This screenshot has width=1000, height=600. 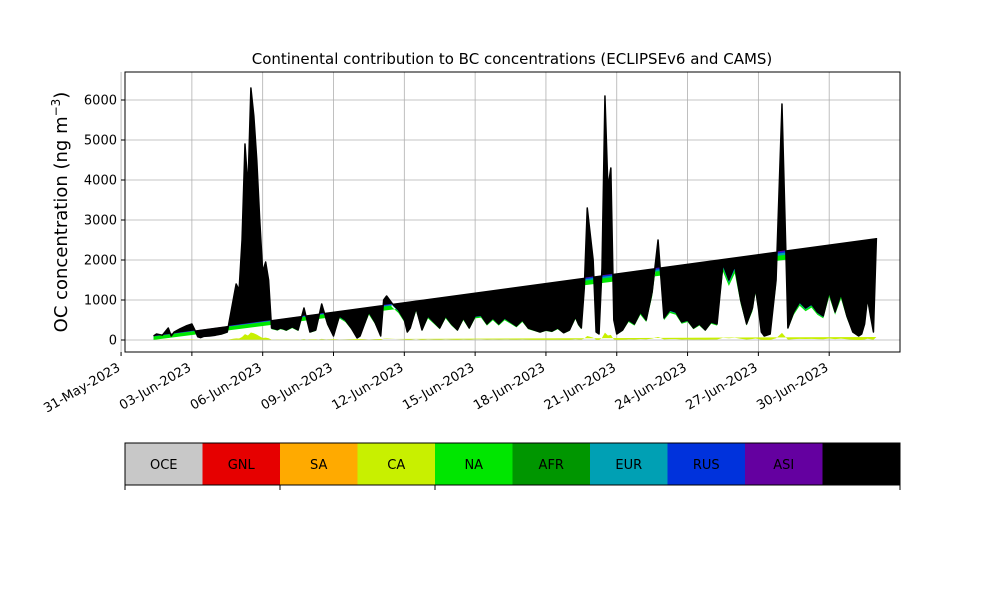 I want to click on colorbar-swatch-aus, so click(x=861, y=464).